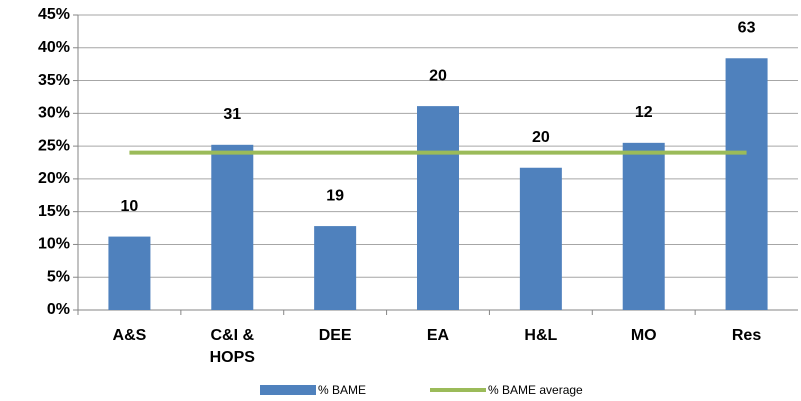 The height and width of the screenshot is (401, 801). Describe the element at coordinates (541, 335) in the screenshot. I see `x-tick-label: H&L` at that location.